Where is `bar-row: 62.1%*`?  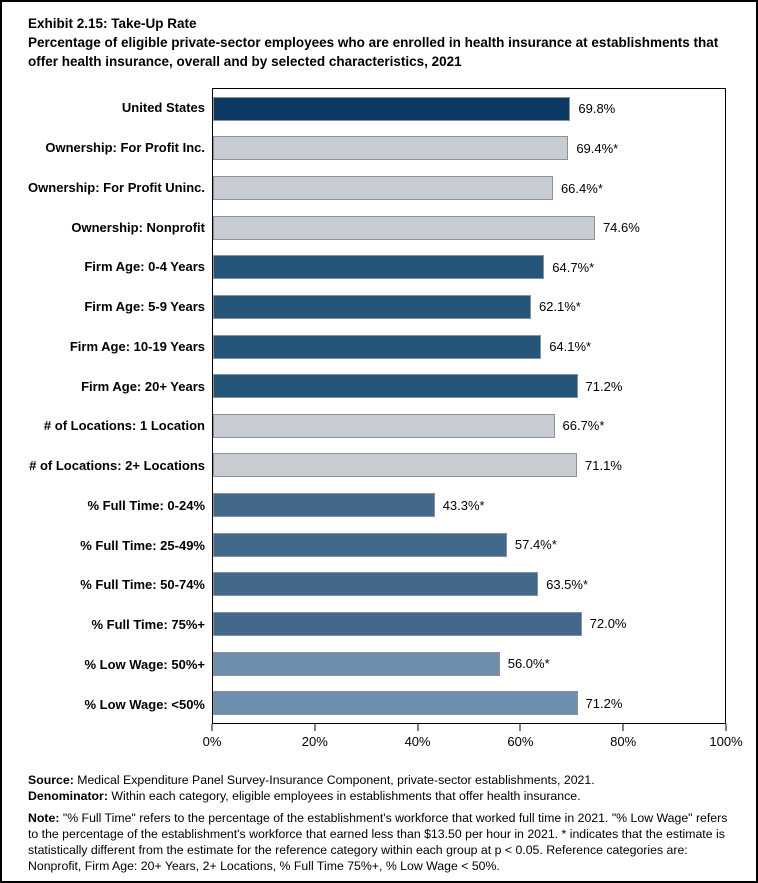 bar-row: 62.1%* is located at coordinates (469, 307).